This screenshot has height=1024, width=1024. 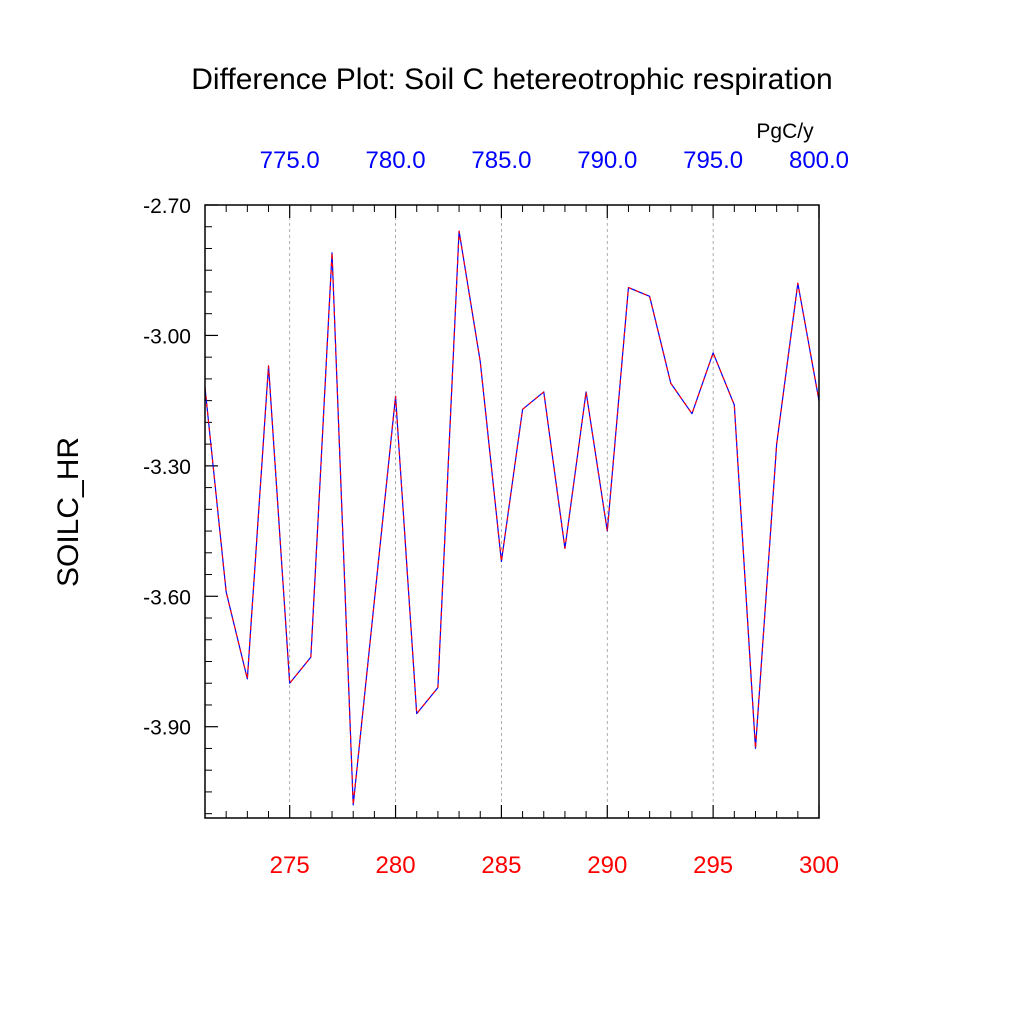 What do you see at coordinates (501, 160) in the screenshot?
I see `x-tick-label-top: 785.0` at bounding box center [501, 160].